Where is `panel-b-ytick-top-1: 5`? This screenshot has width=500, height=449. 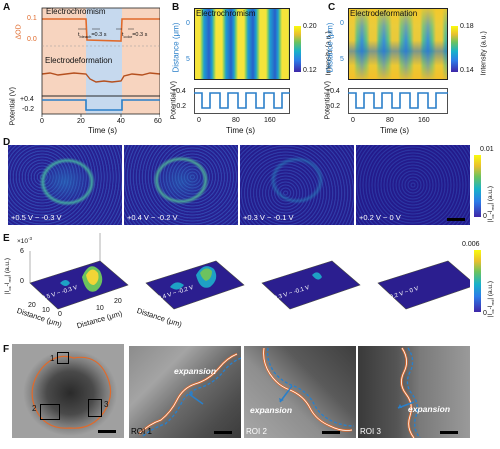 panel-b-ytick-top-1: 5 is located at coordinates (188, 59).